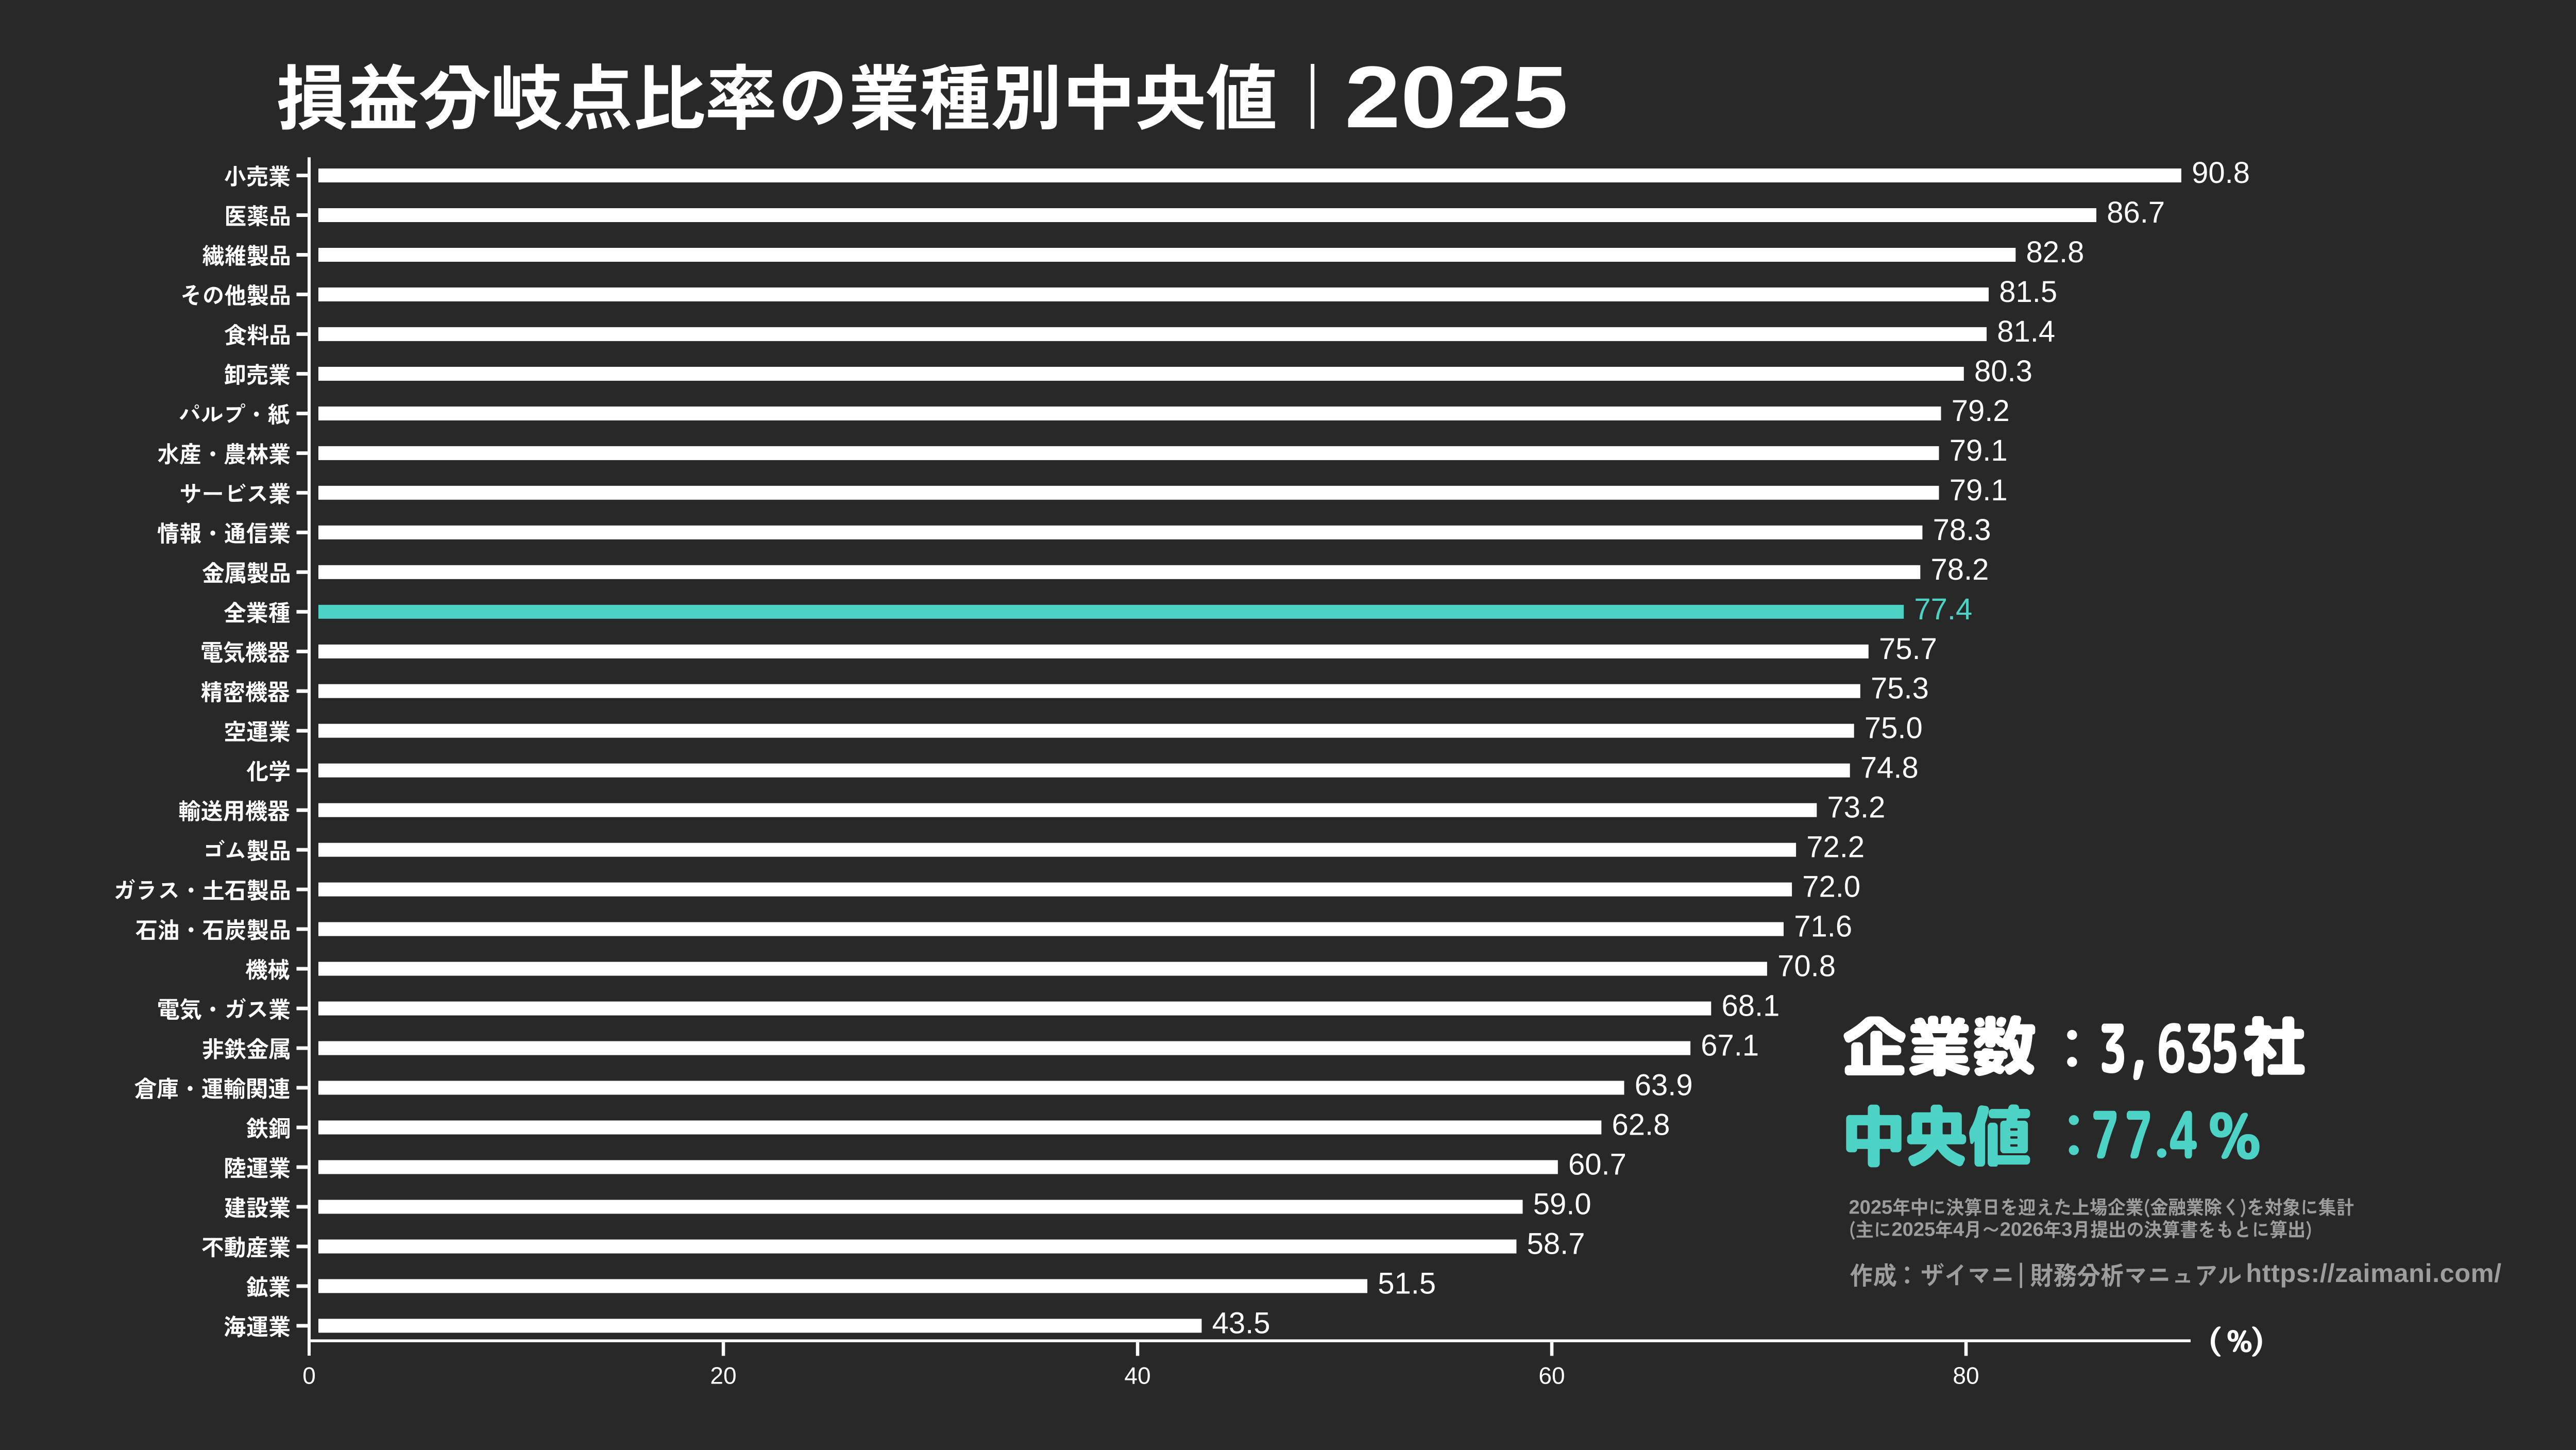 Image resolution: width=2576 pixels, height=1450 pixels. Describe the element at coordinates (2026, 331) in the screenshot. I see `svg-text: 81.4` at that location.